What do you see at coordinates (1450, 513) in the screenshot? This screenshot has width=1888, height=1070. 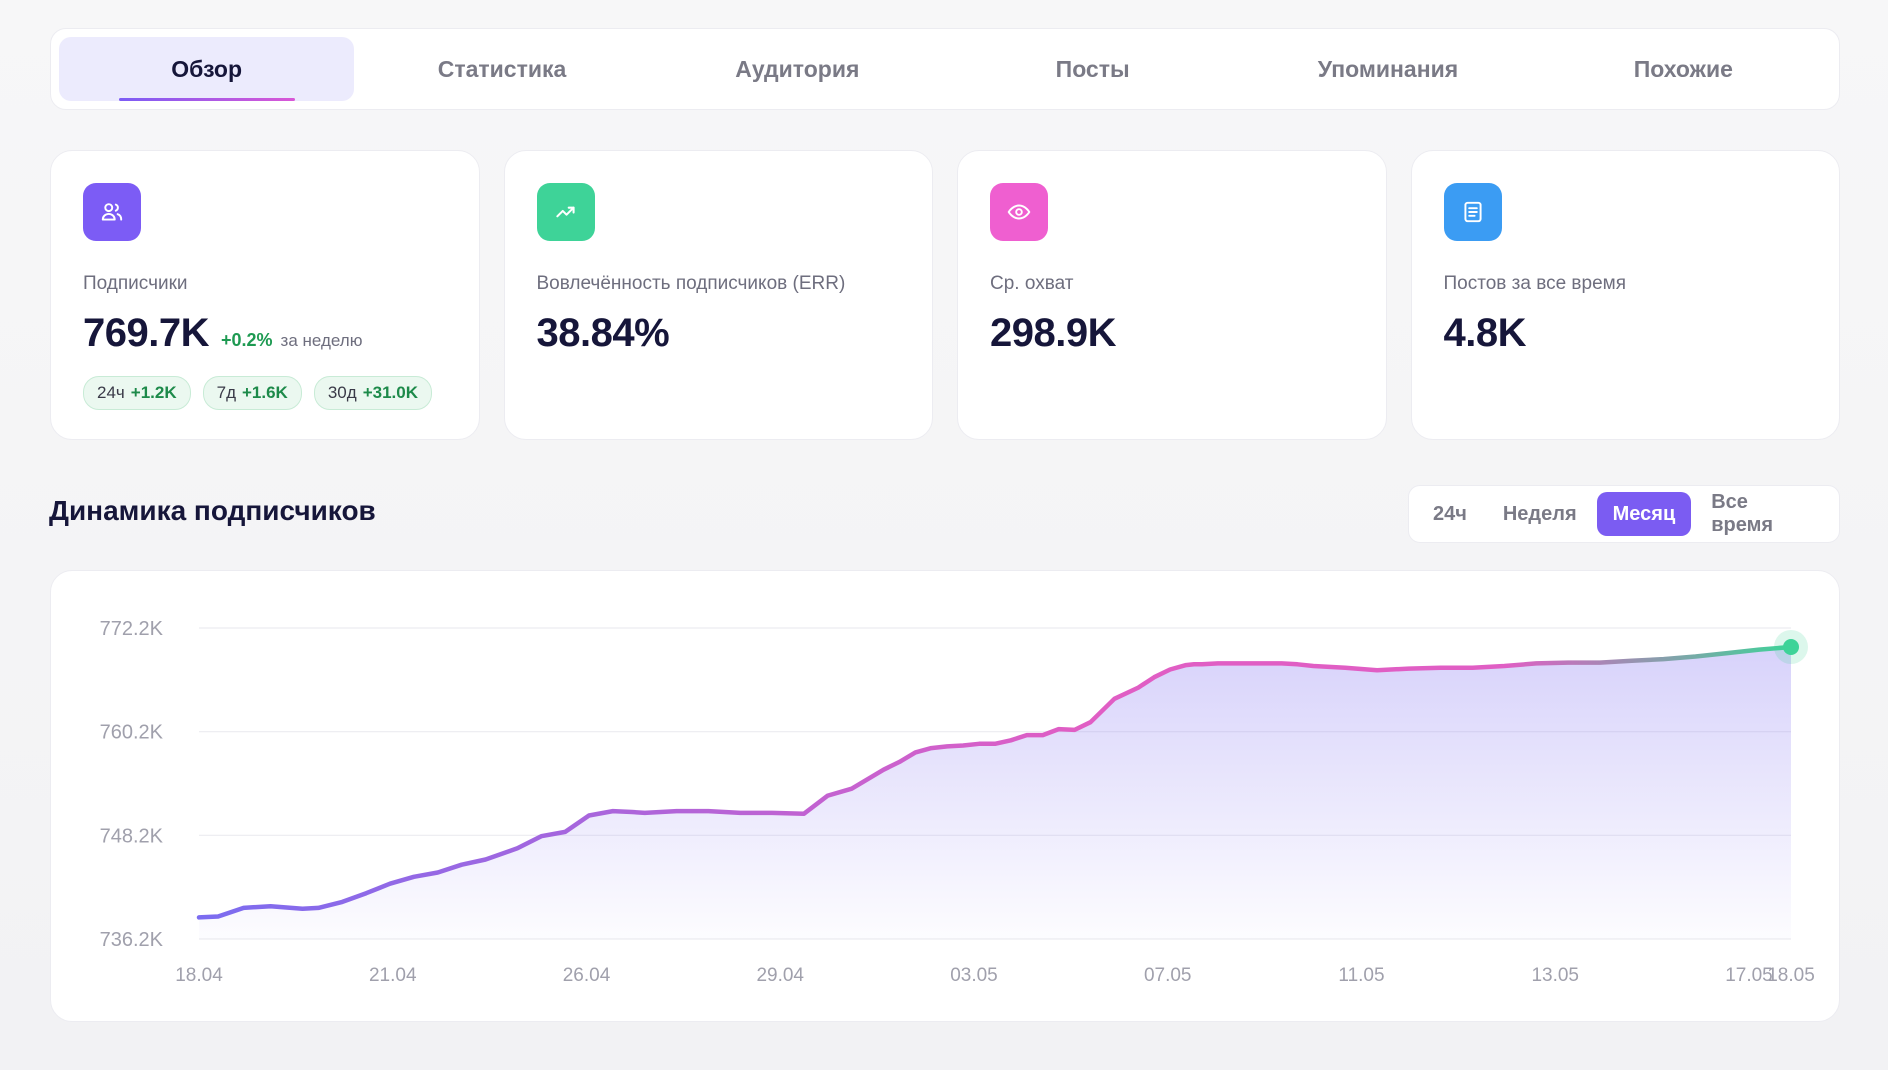 I see `period-24h: 24ч` at bounding box center [1450, 513].